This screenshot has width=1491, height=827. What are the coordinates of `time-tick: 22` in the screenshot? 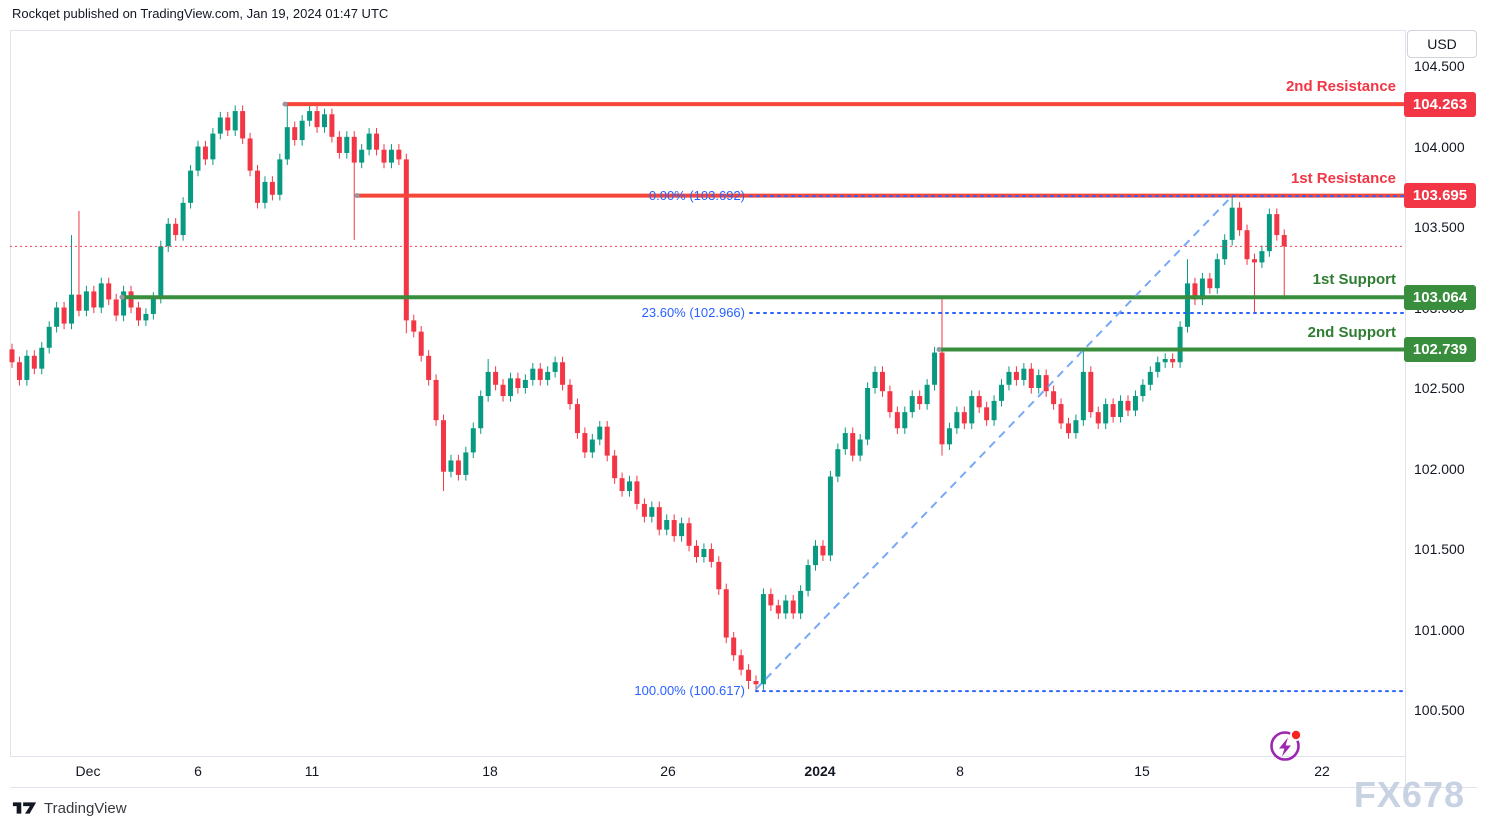 It's located at (1322, 771).